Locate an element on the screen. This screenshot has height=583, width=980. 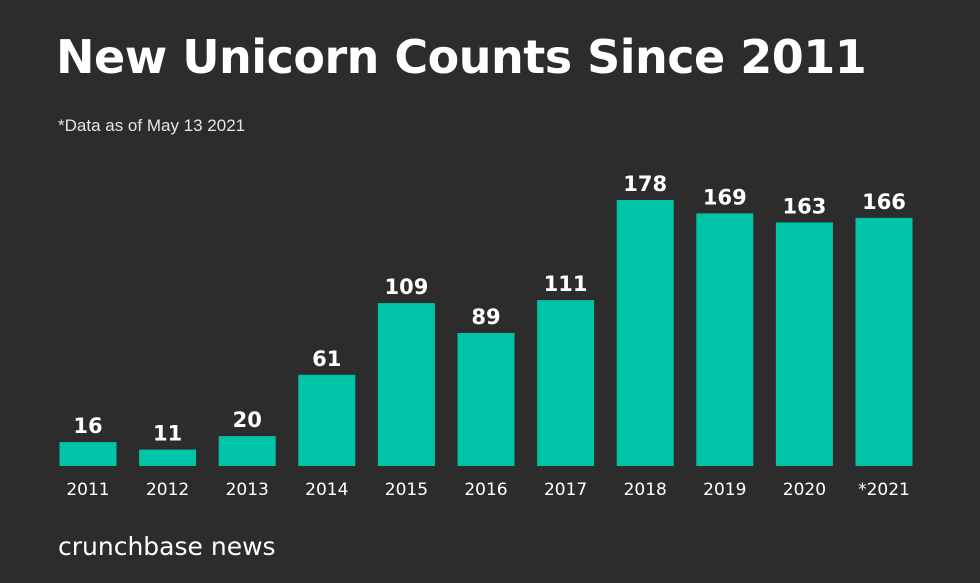
x-tick-label: 2012 is located at coordinates (167, 490).